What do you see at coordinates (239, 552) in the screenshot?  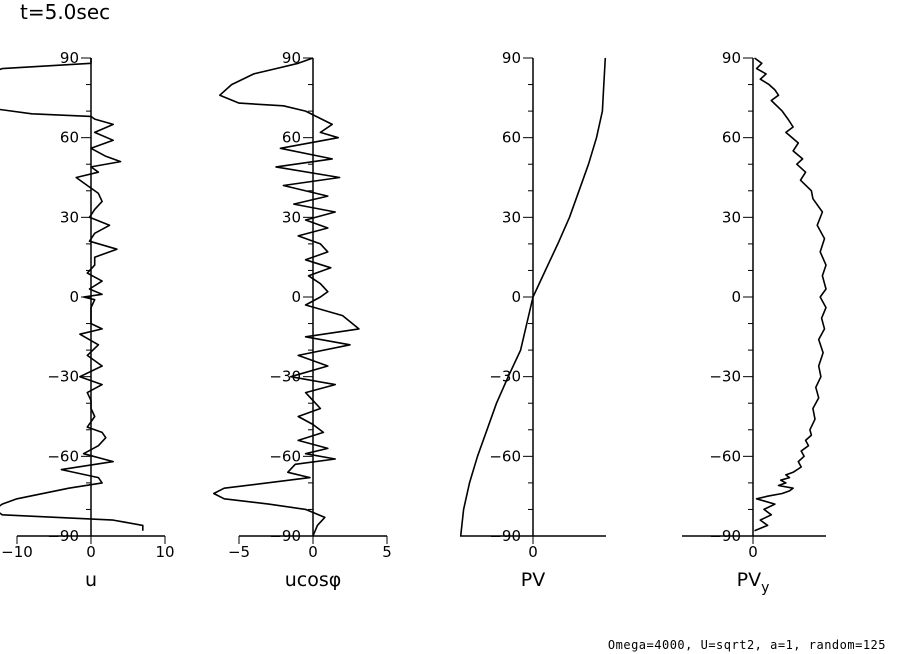 I see `x-tick-label: −5` at bounding box center [239, 552].